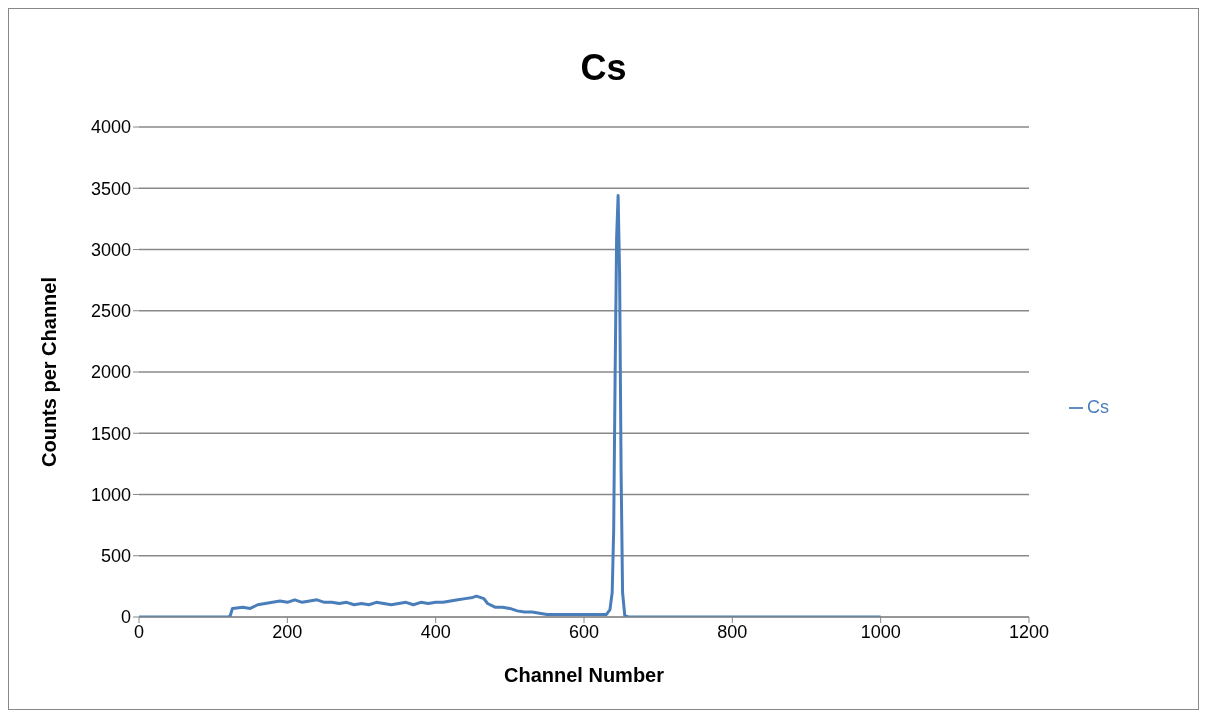 The width and height of the screenshot is (1205, 716). I want to click on x-tick-label: 0, so click(139, 631).